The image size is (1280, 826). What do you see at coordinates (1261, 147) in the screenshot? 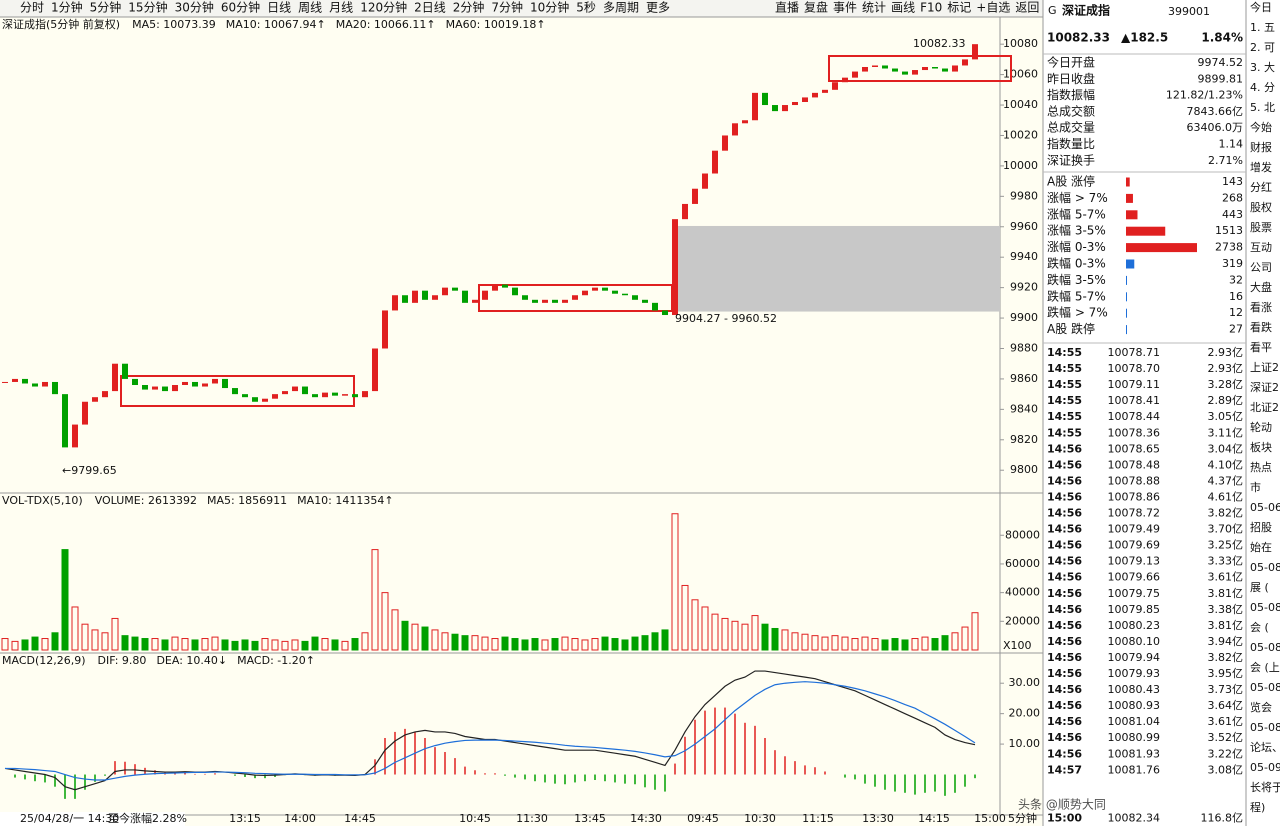
I see `side-item: 财报` at bounding box center [1261, 147].